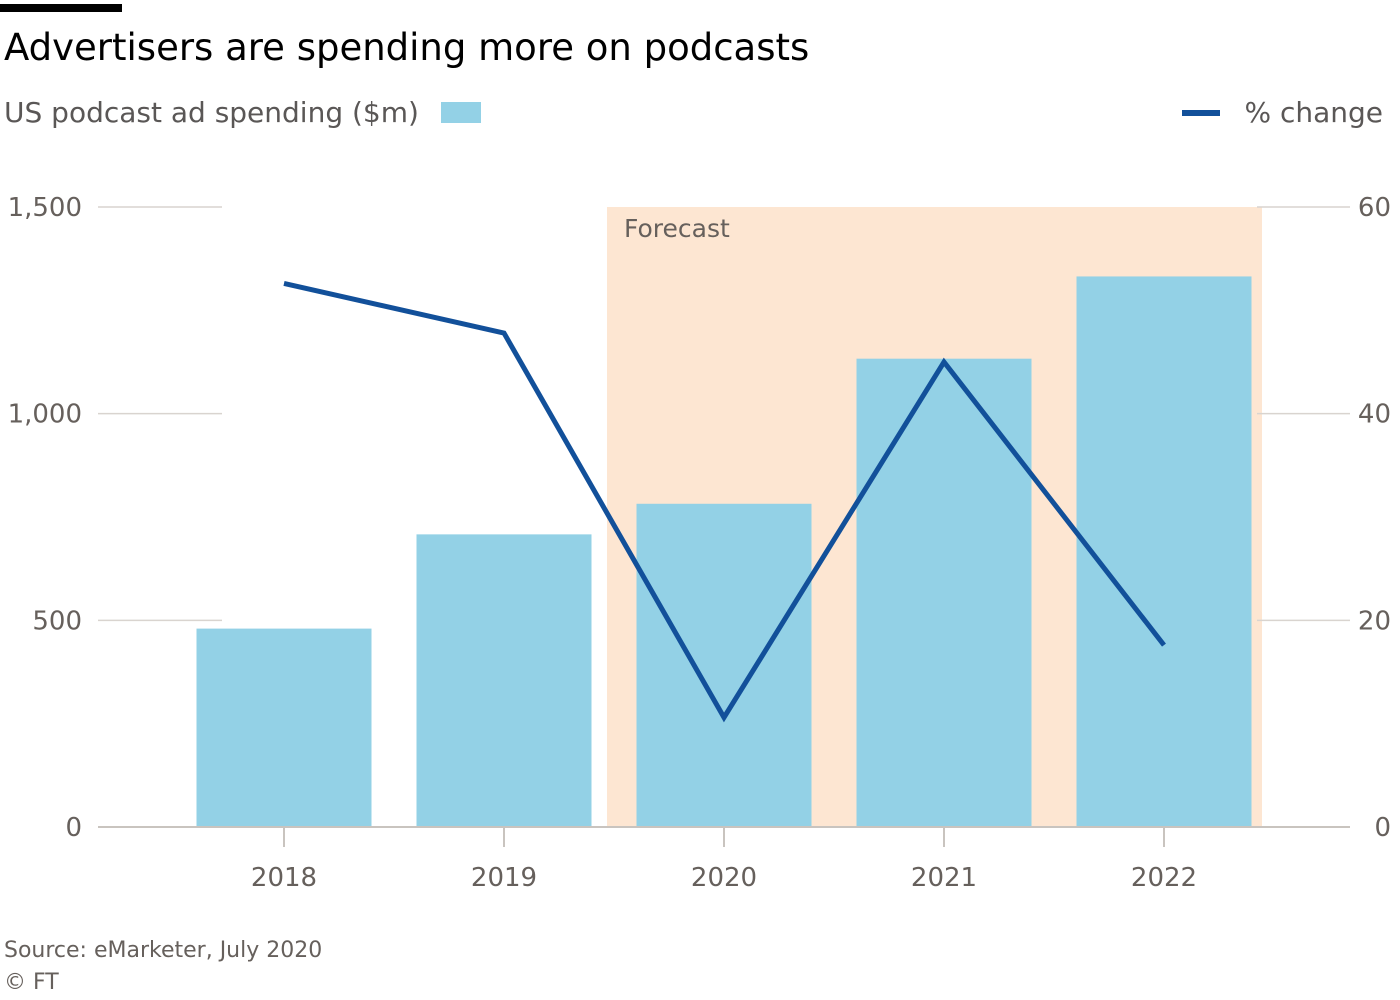 The height and width of the screenshot is (1000, 1400). Describe the element at coordinates (1382, 828) in the screenshot. I see `y-right-tick-label: 0` at that location.